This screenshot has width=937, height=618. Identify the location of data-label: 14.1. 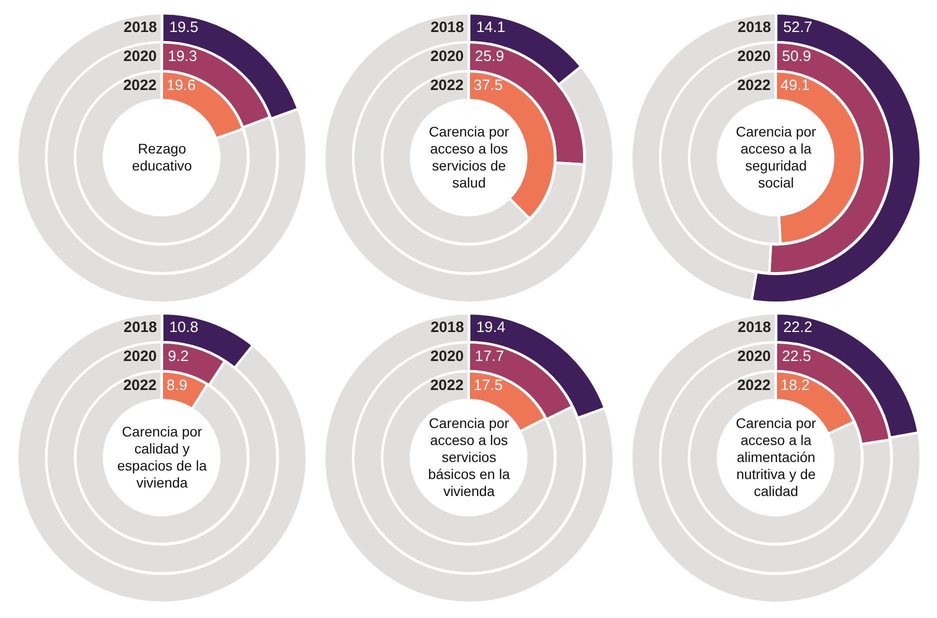
(490, 27).